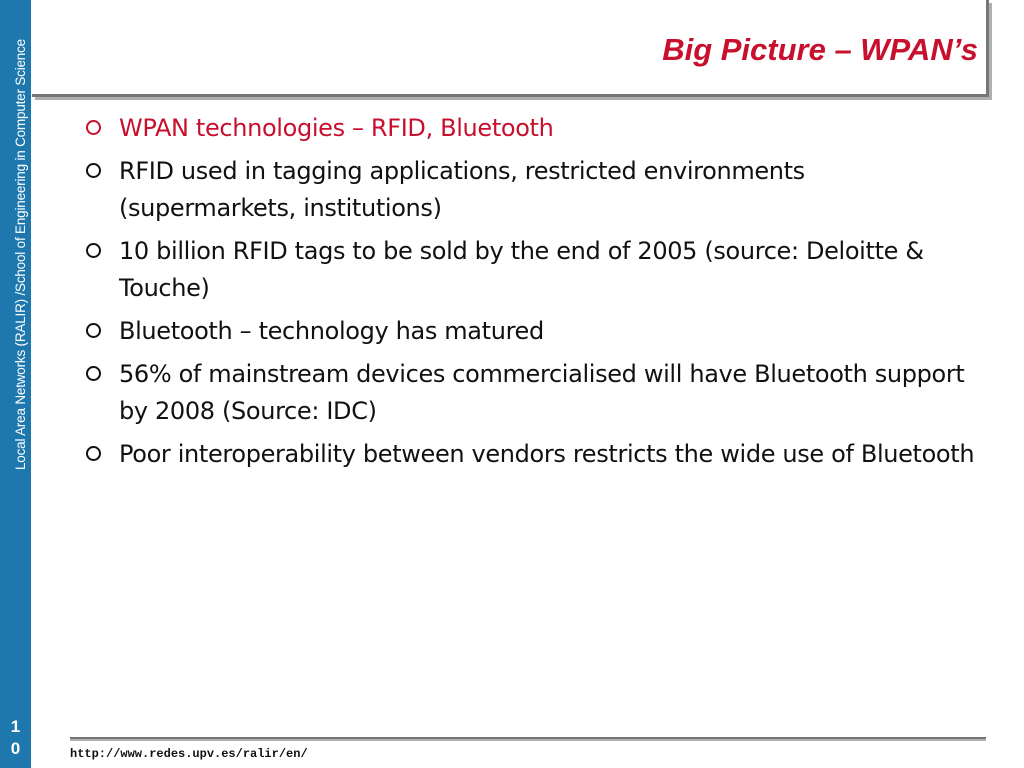 Image resolution: width=1024 pixels, height=768 pixels. Describe the element at coordinates (820, 49) in the screenshot. I see `slide-title: Big Picture – WPAN’s` at that location.